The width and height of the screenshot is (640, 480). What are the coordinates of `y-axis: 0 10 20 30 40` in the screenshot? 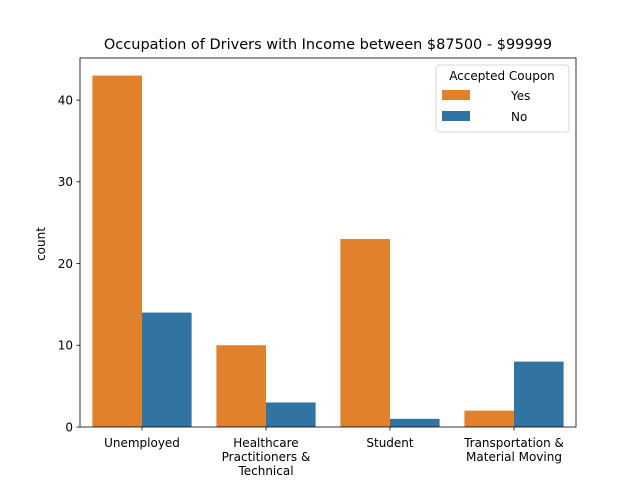 It's located at (69, 263).